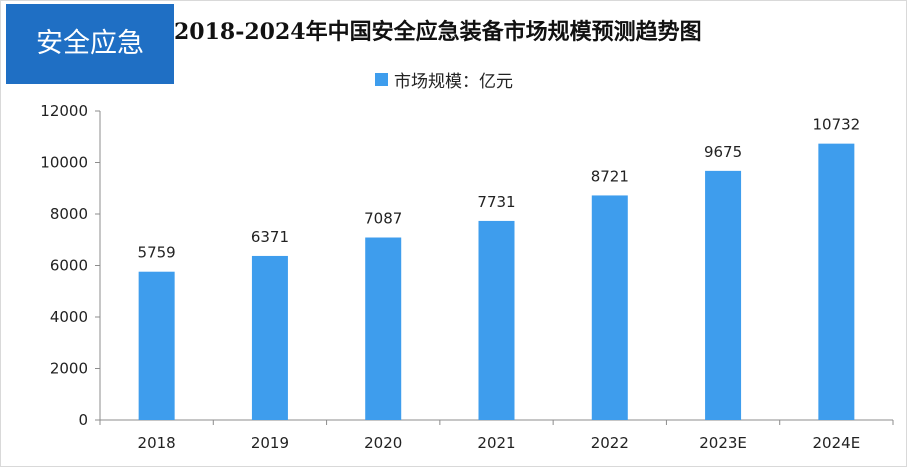 This screenshot has width=907, height=467. Describe the element at coordinates (90, 44) in the screenshot. I see `category-badge: 安全应急` at that location.